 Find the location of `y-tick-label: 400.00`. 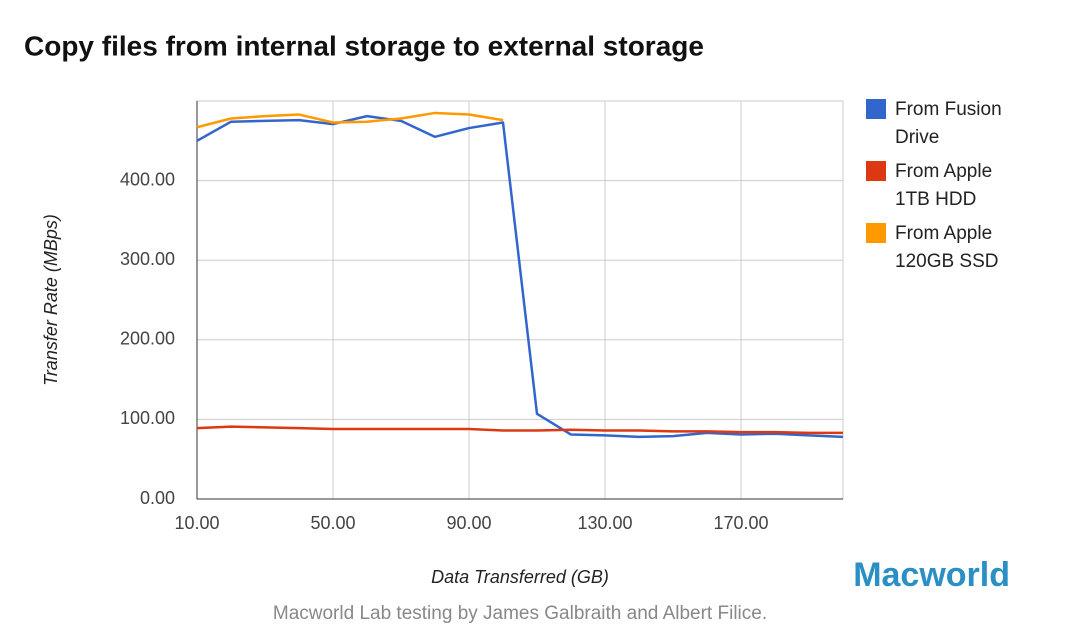

y-tick-label: 400.00 is located at coordinates (147, 179).